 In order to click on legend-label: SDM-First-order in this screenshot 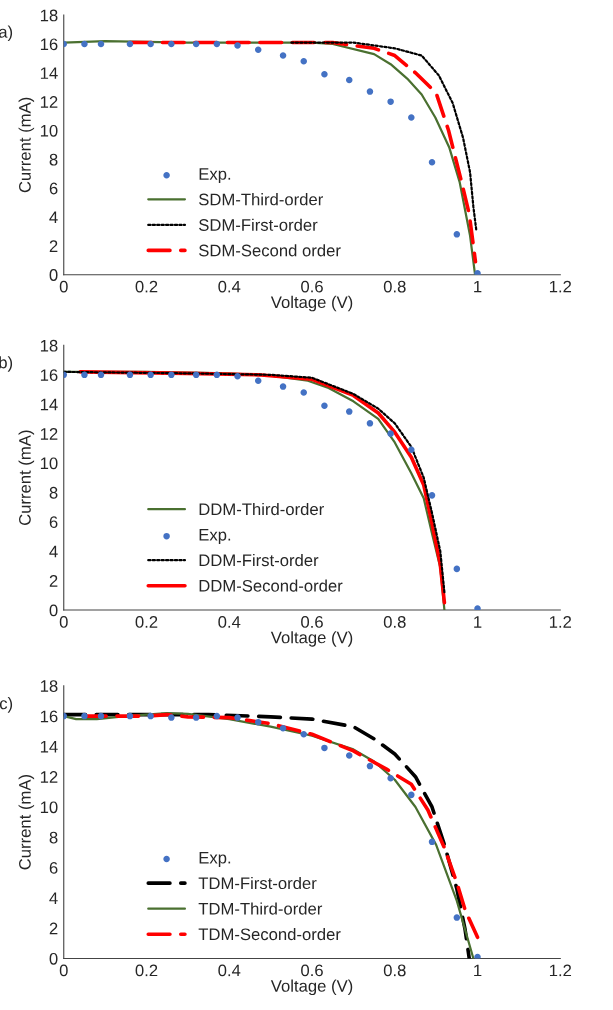, I will do `click(258, 224)`.